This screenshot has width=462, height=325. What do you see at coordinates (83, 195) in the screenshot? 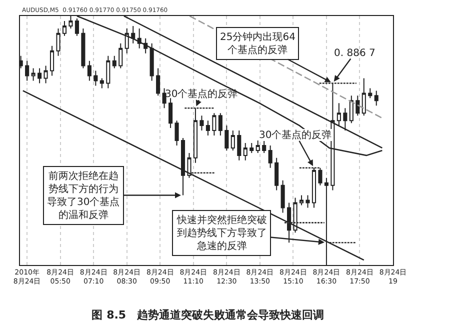
I see `annotation: 前两次拒绝在趋势线下方的行为导致了30个基点的温和反弹` at bounding box center [83, 195].